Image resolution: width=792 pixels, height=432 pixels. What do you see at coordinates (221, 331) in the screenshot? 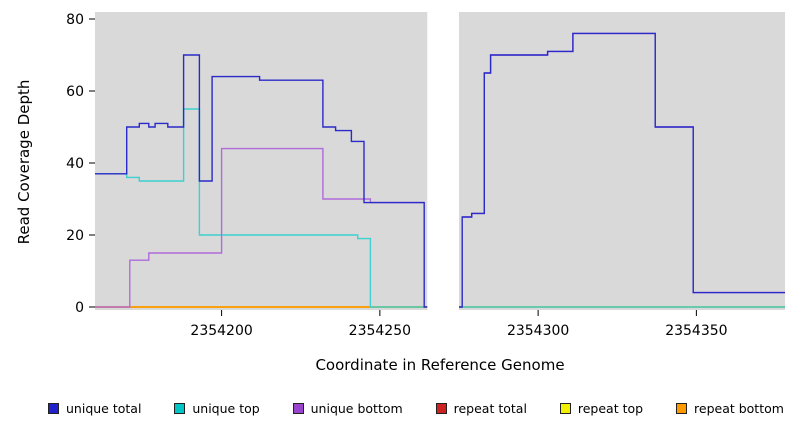
I see `x-tick-label: 2354200` at bounding box center [221, 331].